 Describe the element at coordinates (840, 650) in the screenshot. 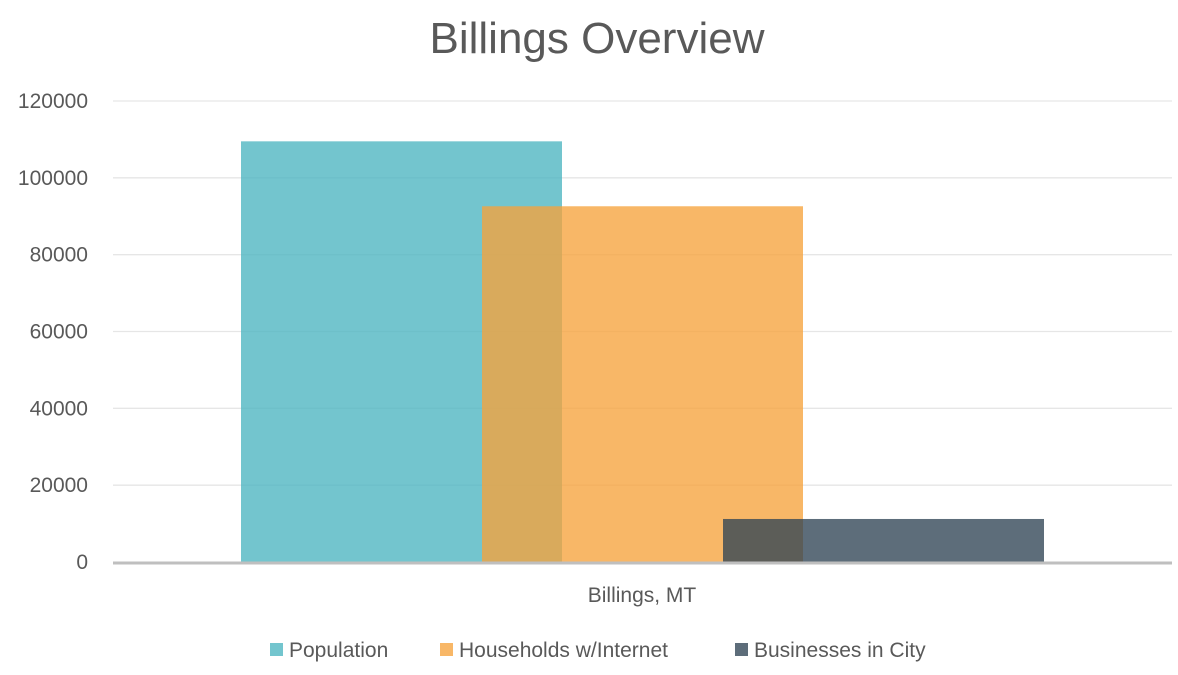

I see `legend-label-businesses-in-city: Businesses in City` at that location.